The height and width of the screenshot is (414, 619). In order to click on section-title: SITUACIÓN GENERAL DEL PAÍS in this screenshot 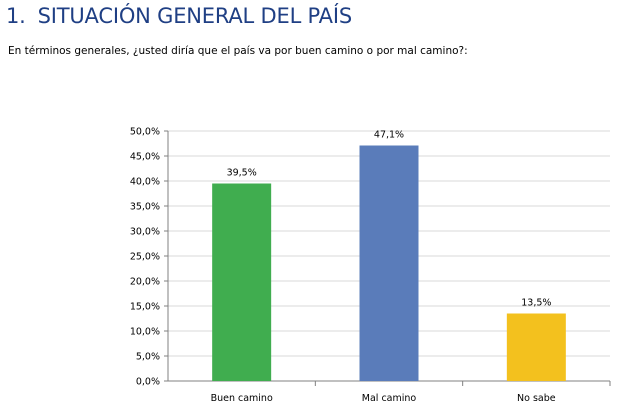, I will do `click(195, 16)`.